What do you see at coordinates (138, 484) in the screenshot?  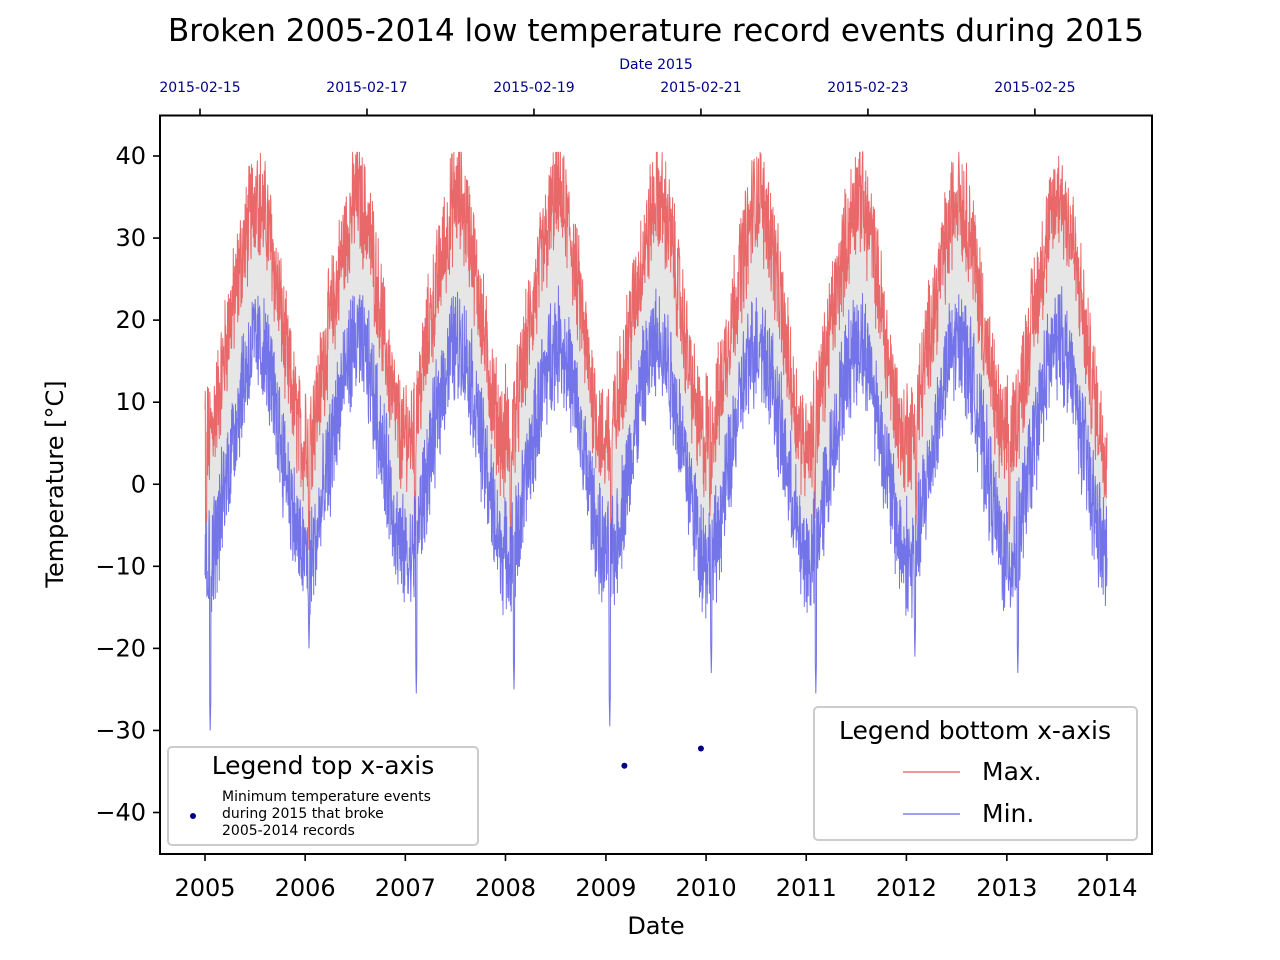 I see `y-tick-label: 0` at bounding box center [138, 484].